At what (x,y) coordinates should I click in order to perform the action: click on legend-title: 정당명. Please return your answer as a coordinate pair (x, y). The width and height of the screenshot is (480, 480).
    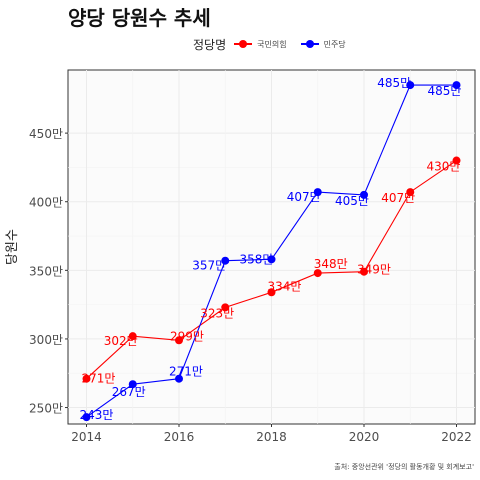
    Looking at the image, I should click on (210, 44).